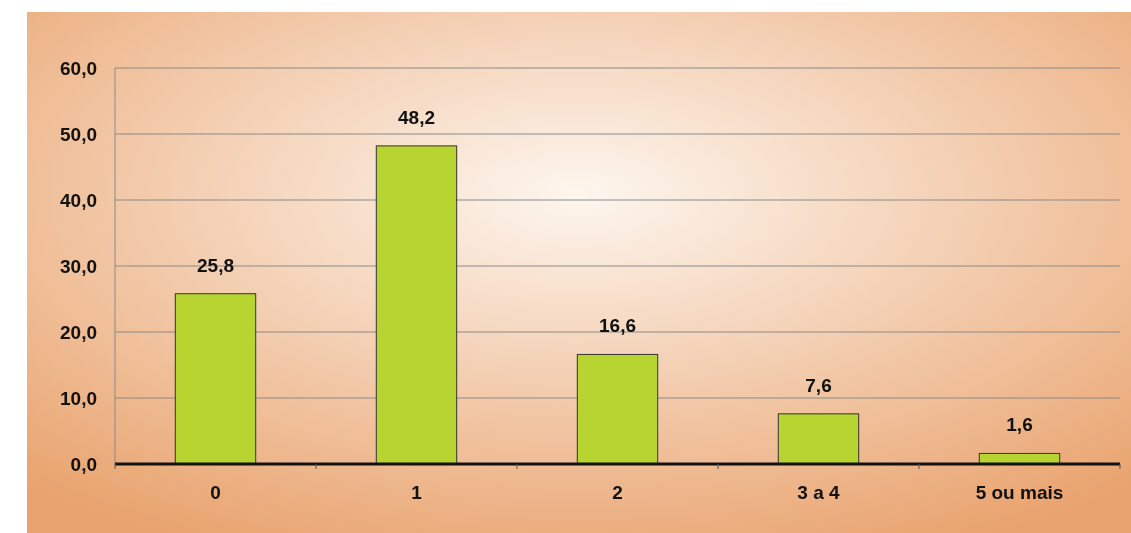  I want to click on data-label: 48,2, so click(416, 117).